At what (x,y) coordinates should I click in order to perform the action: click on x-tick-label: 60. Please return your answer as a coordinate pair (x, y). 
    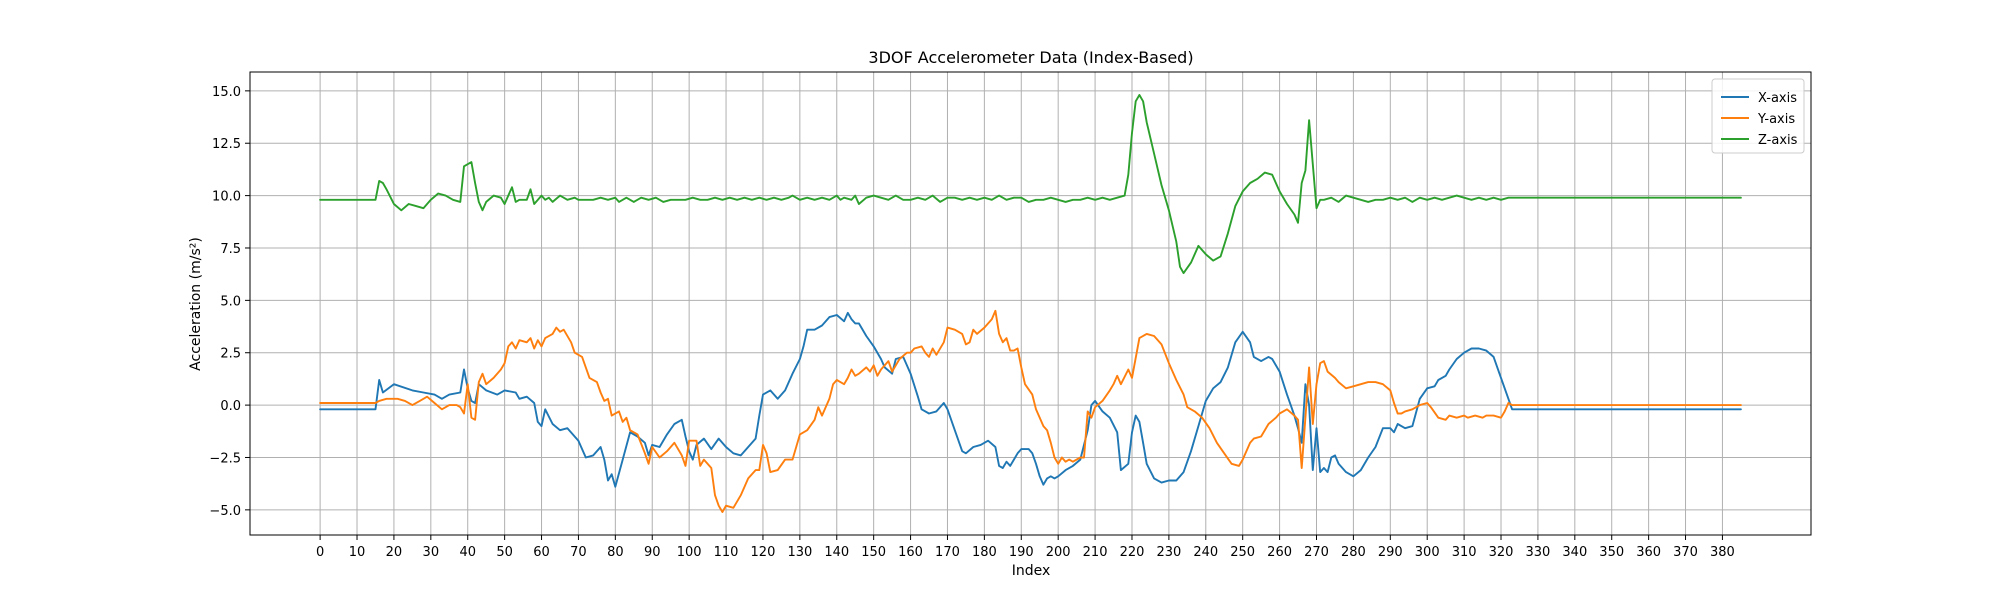
    Looking at the image, I should click on (541, 552).